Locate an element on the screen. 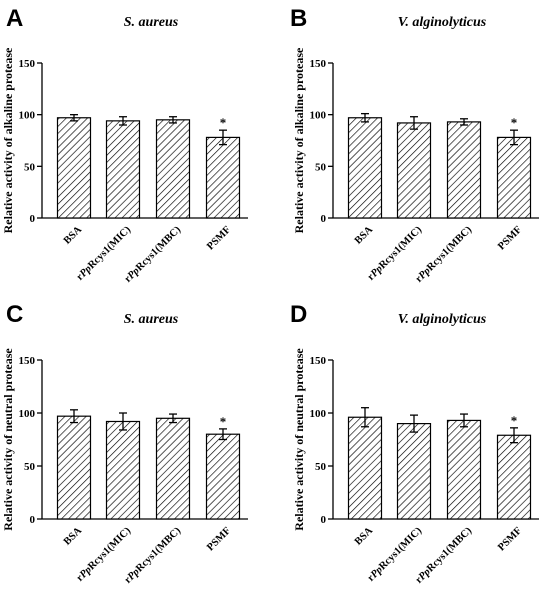 The image size is (550, 594). panel-letter: D is located at coordinates (298, 314).